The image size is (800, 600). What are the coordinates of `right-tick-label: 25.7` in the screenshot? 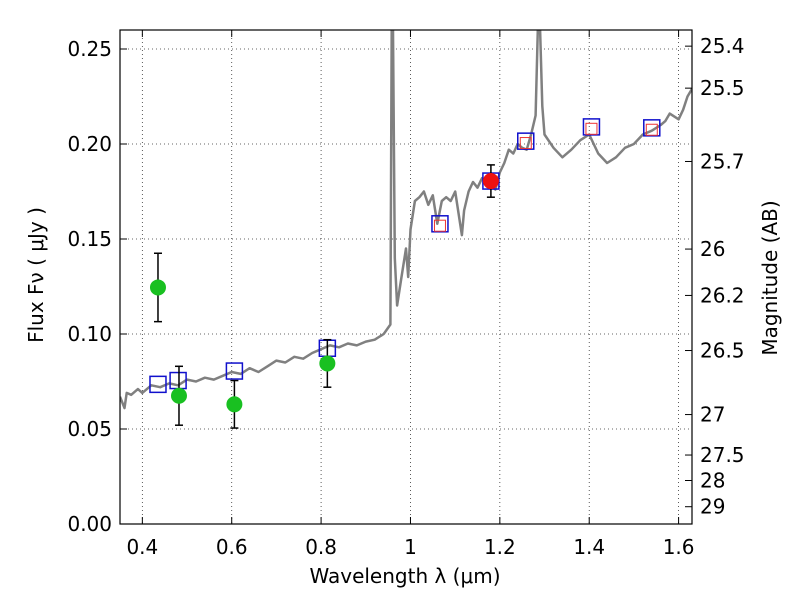 It's located at (722, 161).